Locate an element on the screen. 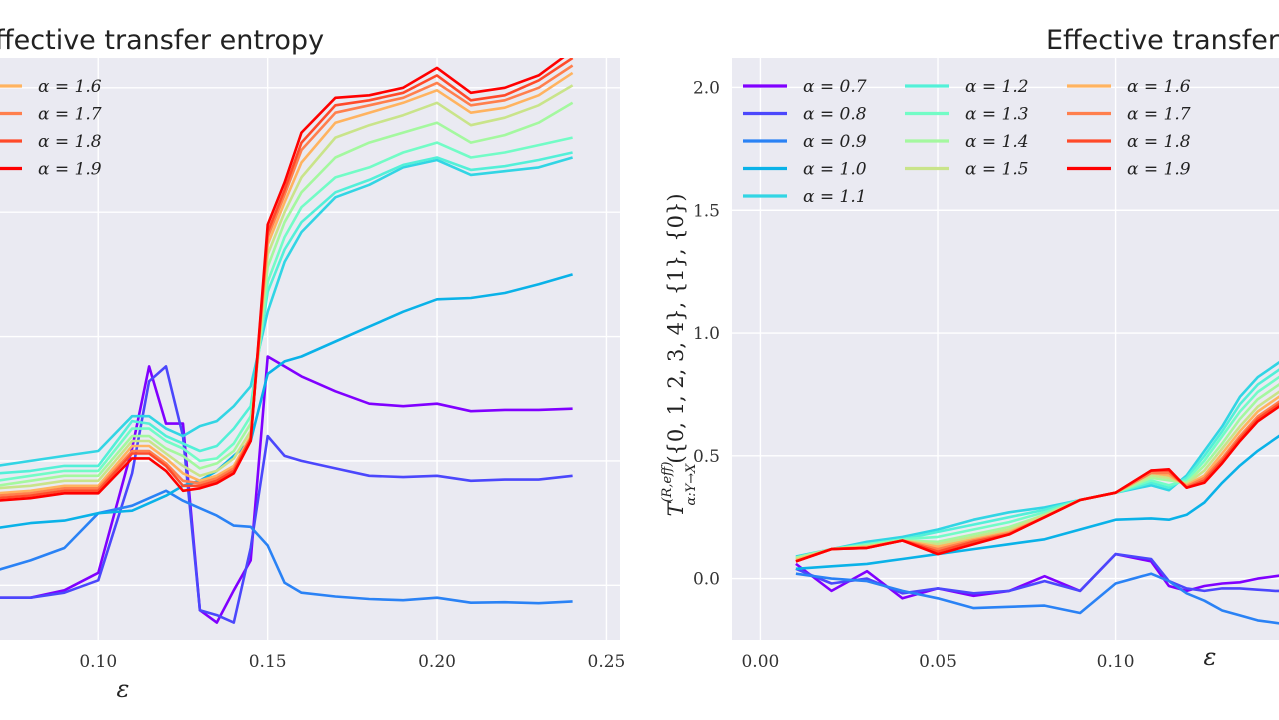 This screenshot has width=1279, height=720. legend-label: α = 1.1 is located at coordinates (835, 197).